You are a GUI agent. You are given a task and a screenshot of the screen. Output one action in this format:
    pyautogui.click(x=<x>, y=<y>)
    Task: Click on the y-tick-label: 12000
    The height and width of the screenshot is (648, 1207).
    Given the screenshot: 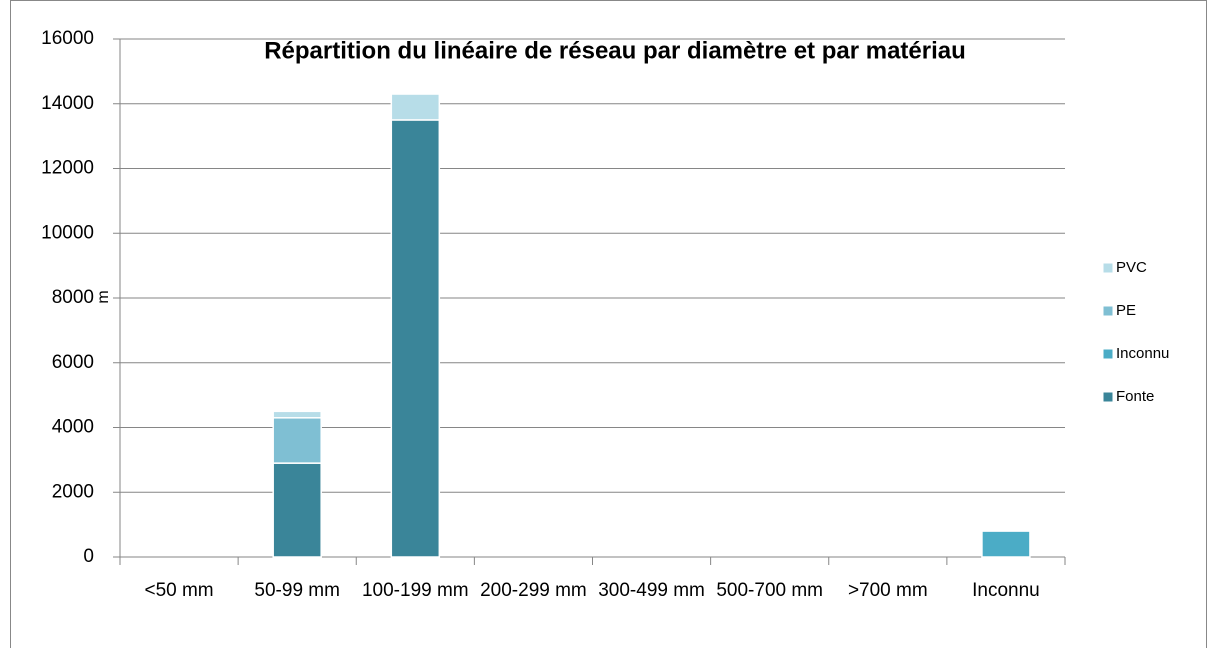 What is the action you would take?
    pyautogui.click(x=67, y=168)
    